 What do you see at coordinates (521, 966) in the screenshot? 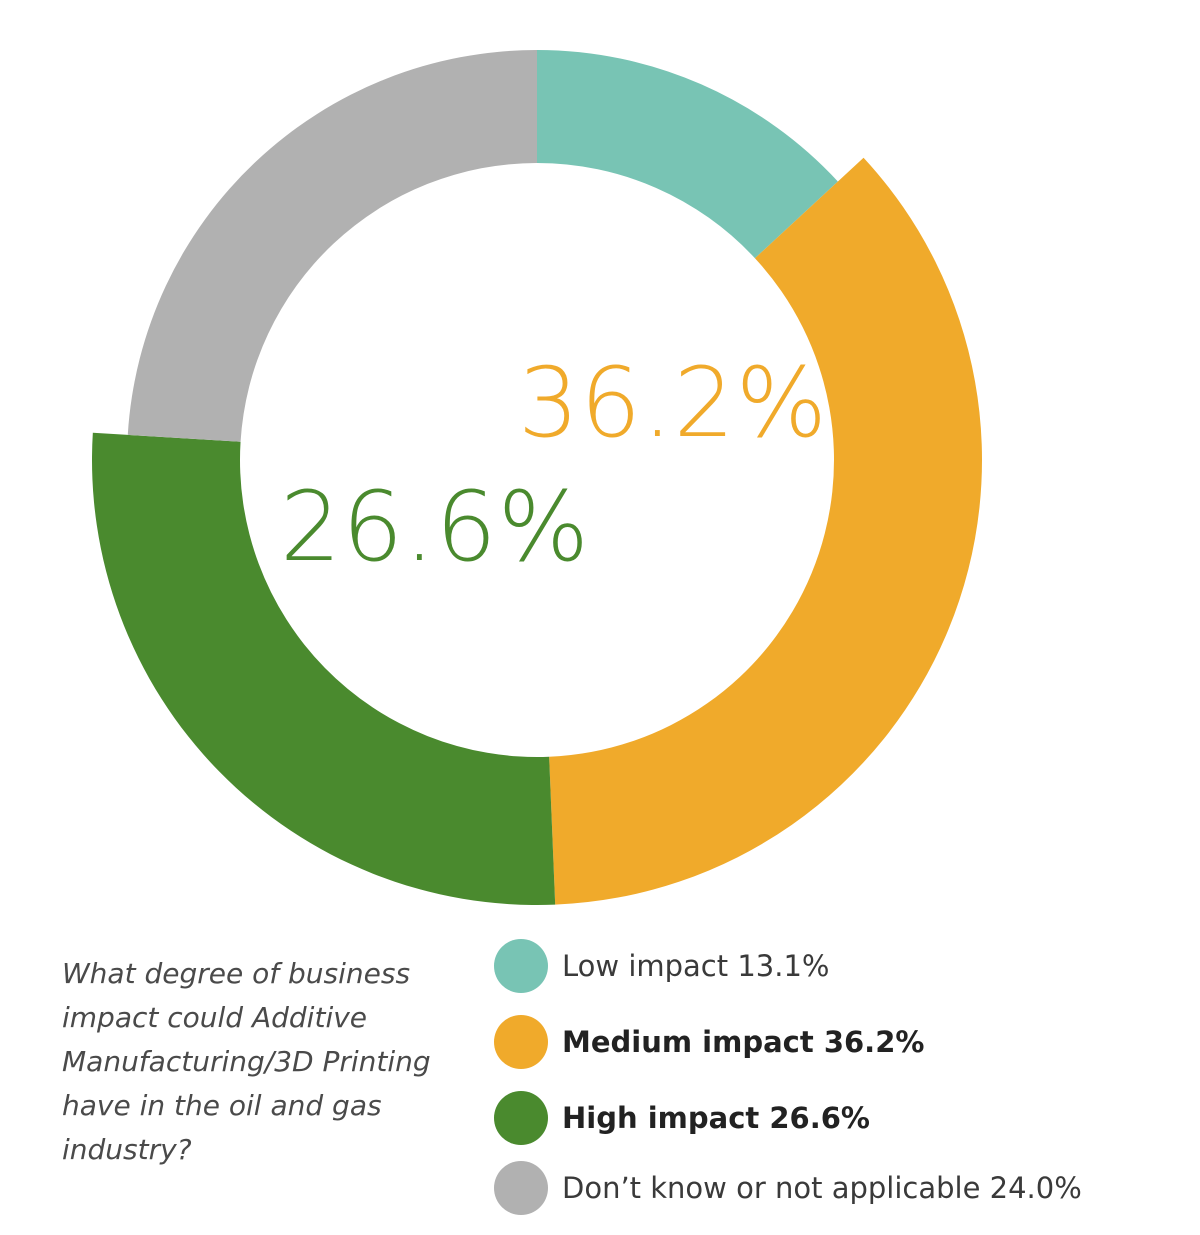
I see `low-impact-swatch` at bounding box center [521, 966].